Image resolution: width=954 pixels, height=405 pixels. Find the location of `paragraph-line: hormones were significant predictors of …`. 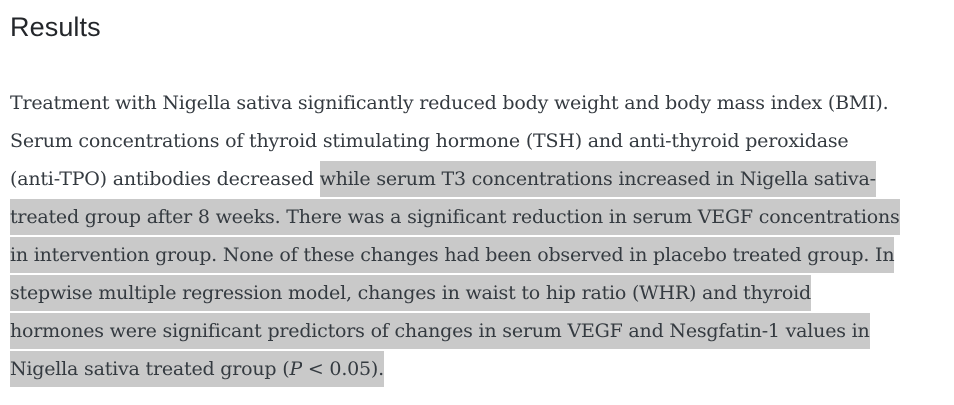

paragraph-line: hormones were significant predictors of … is located at coordinates (482, 331).